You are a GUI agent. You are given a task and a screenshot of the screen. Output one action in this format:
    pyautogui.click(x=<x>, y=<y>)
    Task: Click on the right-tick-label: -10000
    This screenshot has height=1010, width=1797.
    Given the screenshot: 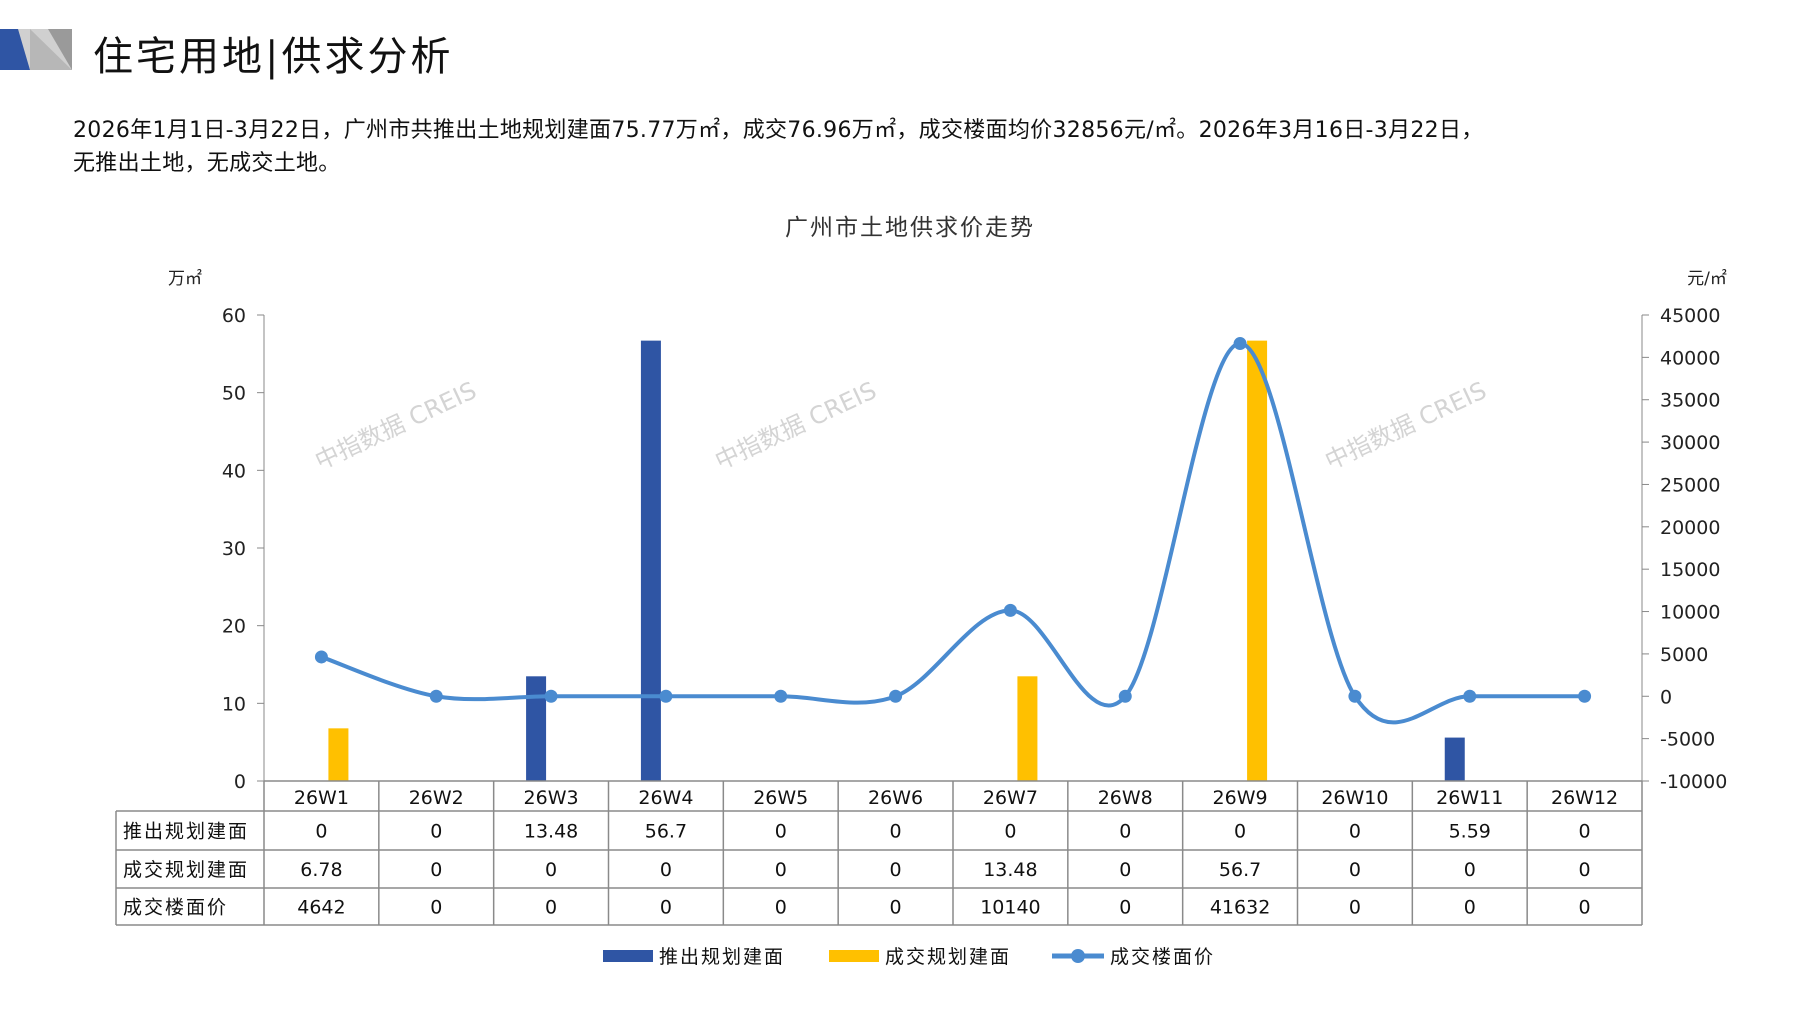 What is the action you would take?
    pyautogui.click(x=1693, y=782)
    